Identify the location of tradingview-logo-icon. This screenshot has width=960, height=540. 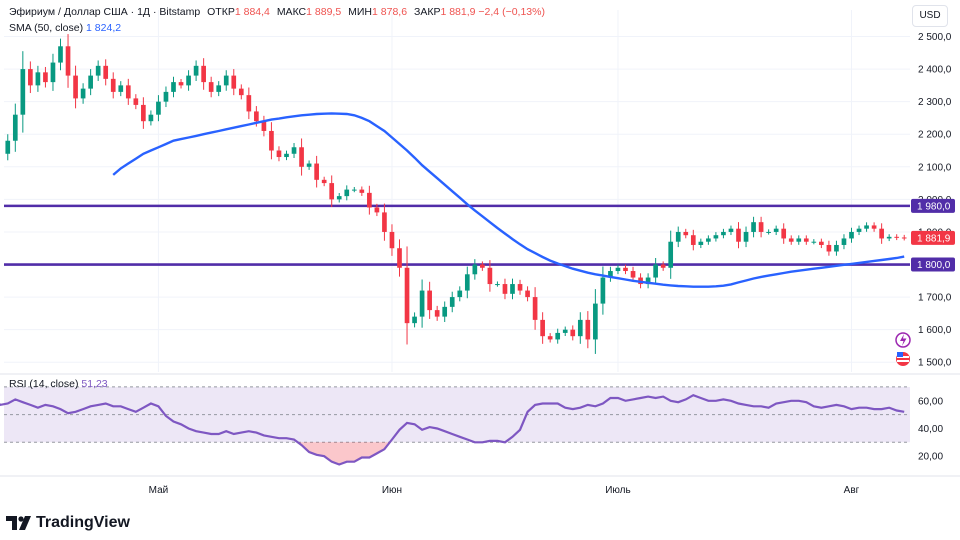
(18, 523).